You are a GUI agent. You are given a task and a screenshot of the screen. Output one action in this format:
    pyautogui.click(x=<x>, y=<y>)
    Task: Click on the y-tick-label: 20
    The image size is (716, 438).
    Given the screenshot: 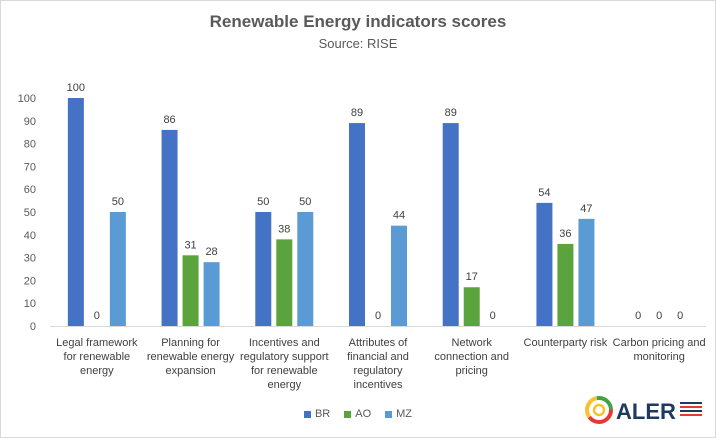 What is the action you would take?
    pyautogui.click(x=30, y=281)
    